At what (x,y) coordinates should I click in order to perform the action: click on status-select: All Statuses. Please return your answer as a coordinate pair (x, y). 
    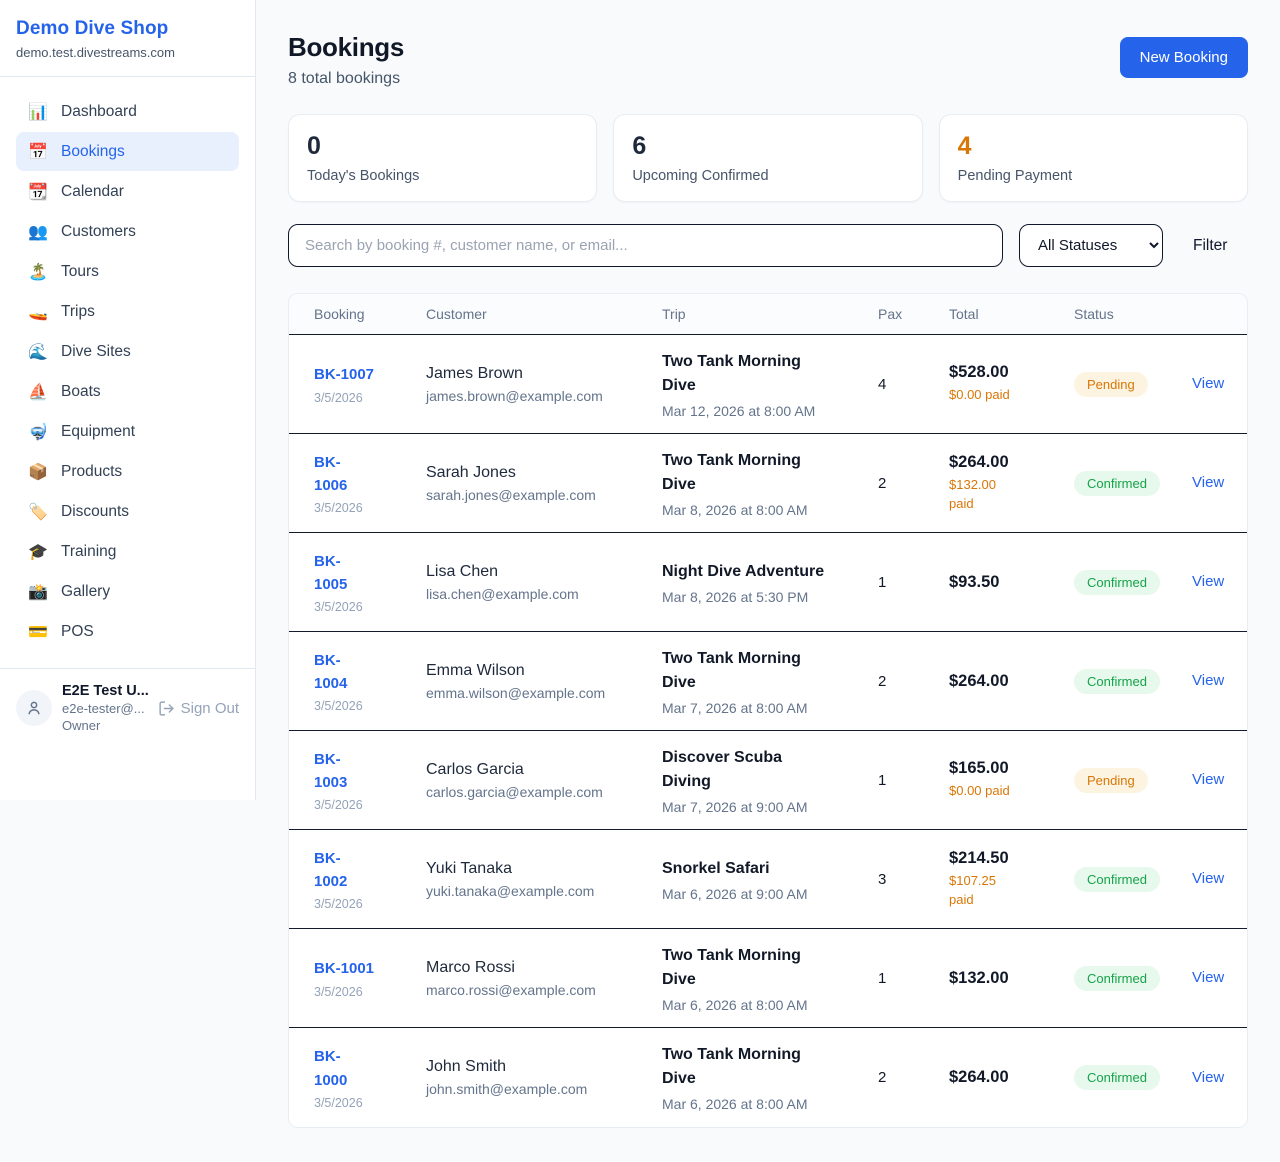
    Looking at the image, I should click on (1091, 245).